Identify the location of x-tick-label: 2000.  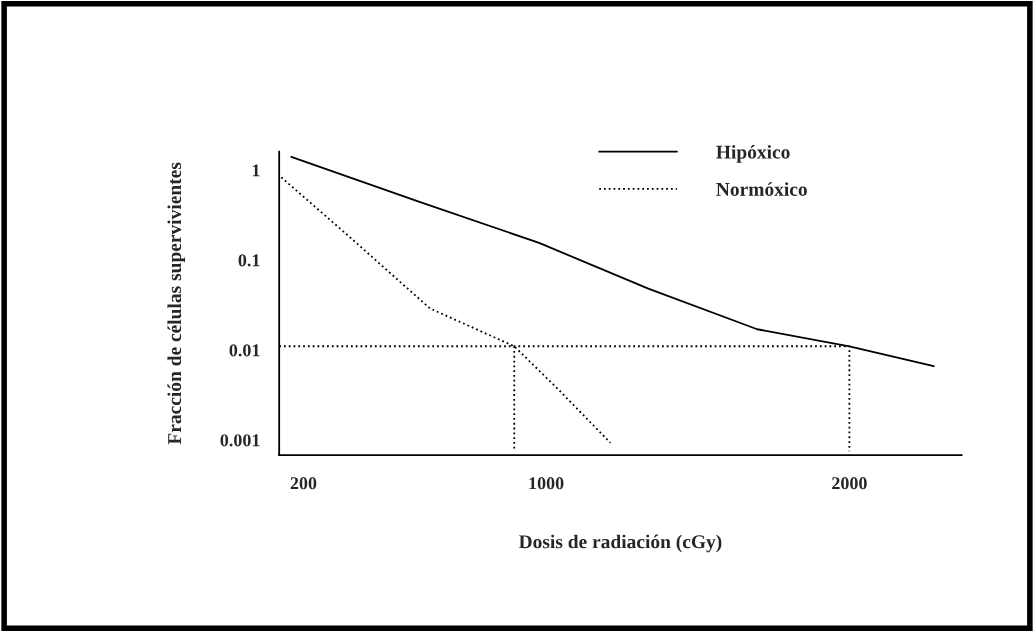
(849, 483).